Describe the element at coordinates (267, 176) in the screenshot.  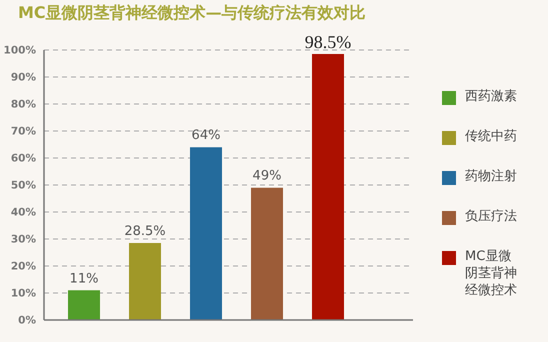
I see `data-label: 49%` at that location.